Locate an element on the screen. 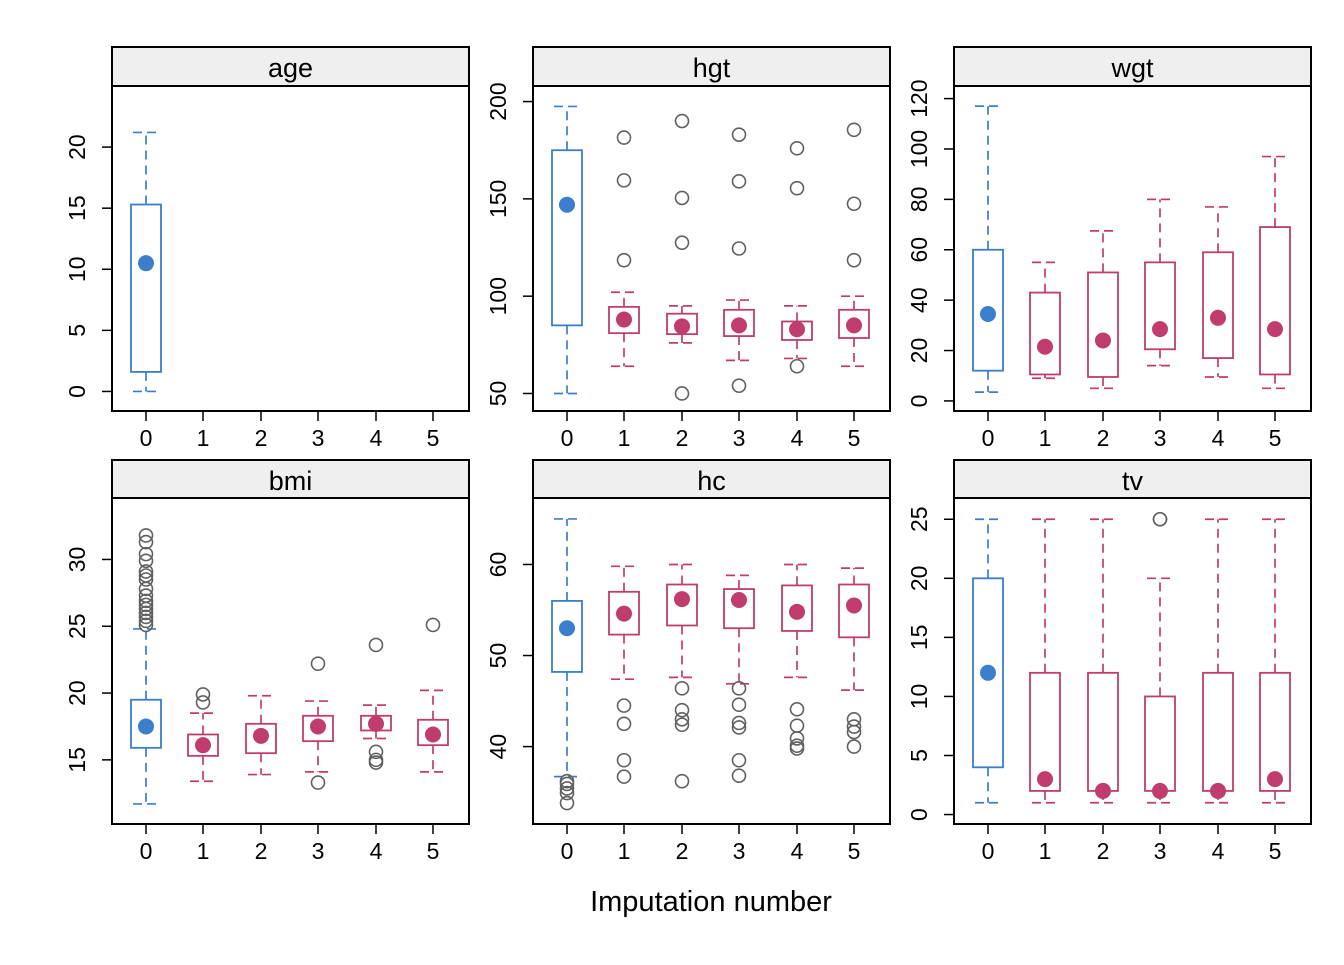 The image size is (1344, 965). y-tick-label: 50 is located at coordinates (498, 394).